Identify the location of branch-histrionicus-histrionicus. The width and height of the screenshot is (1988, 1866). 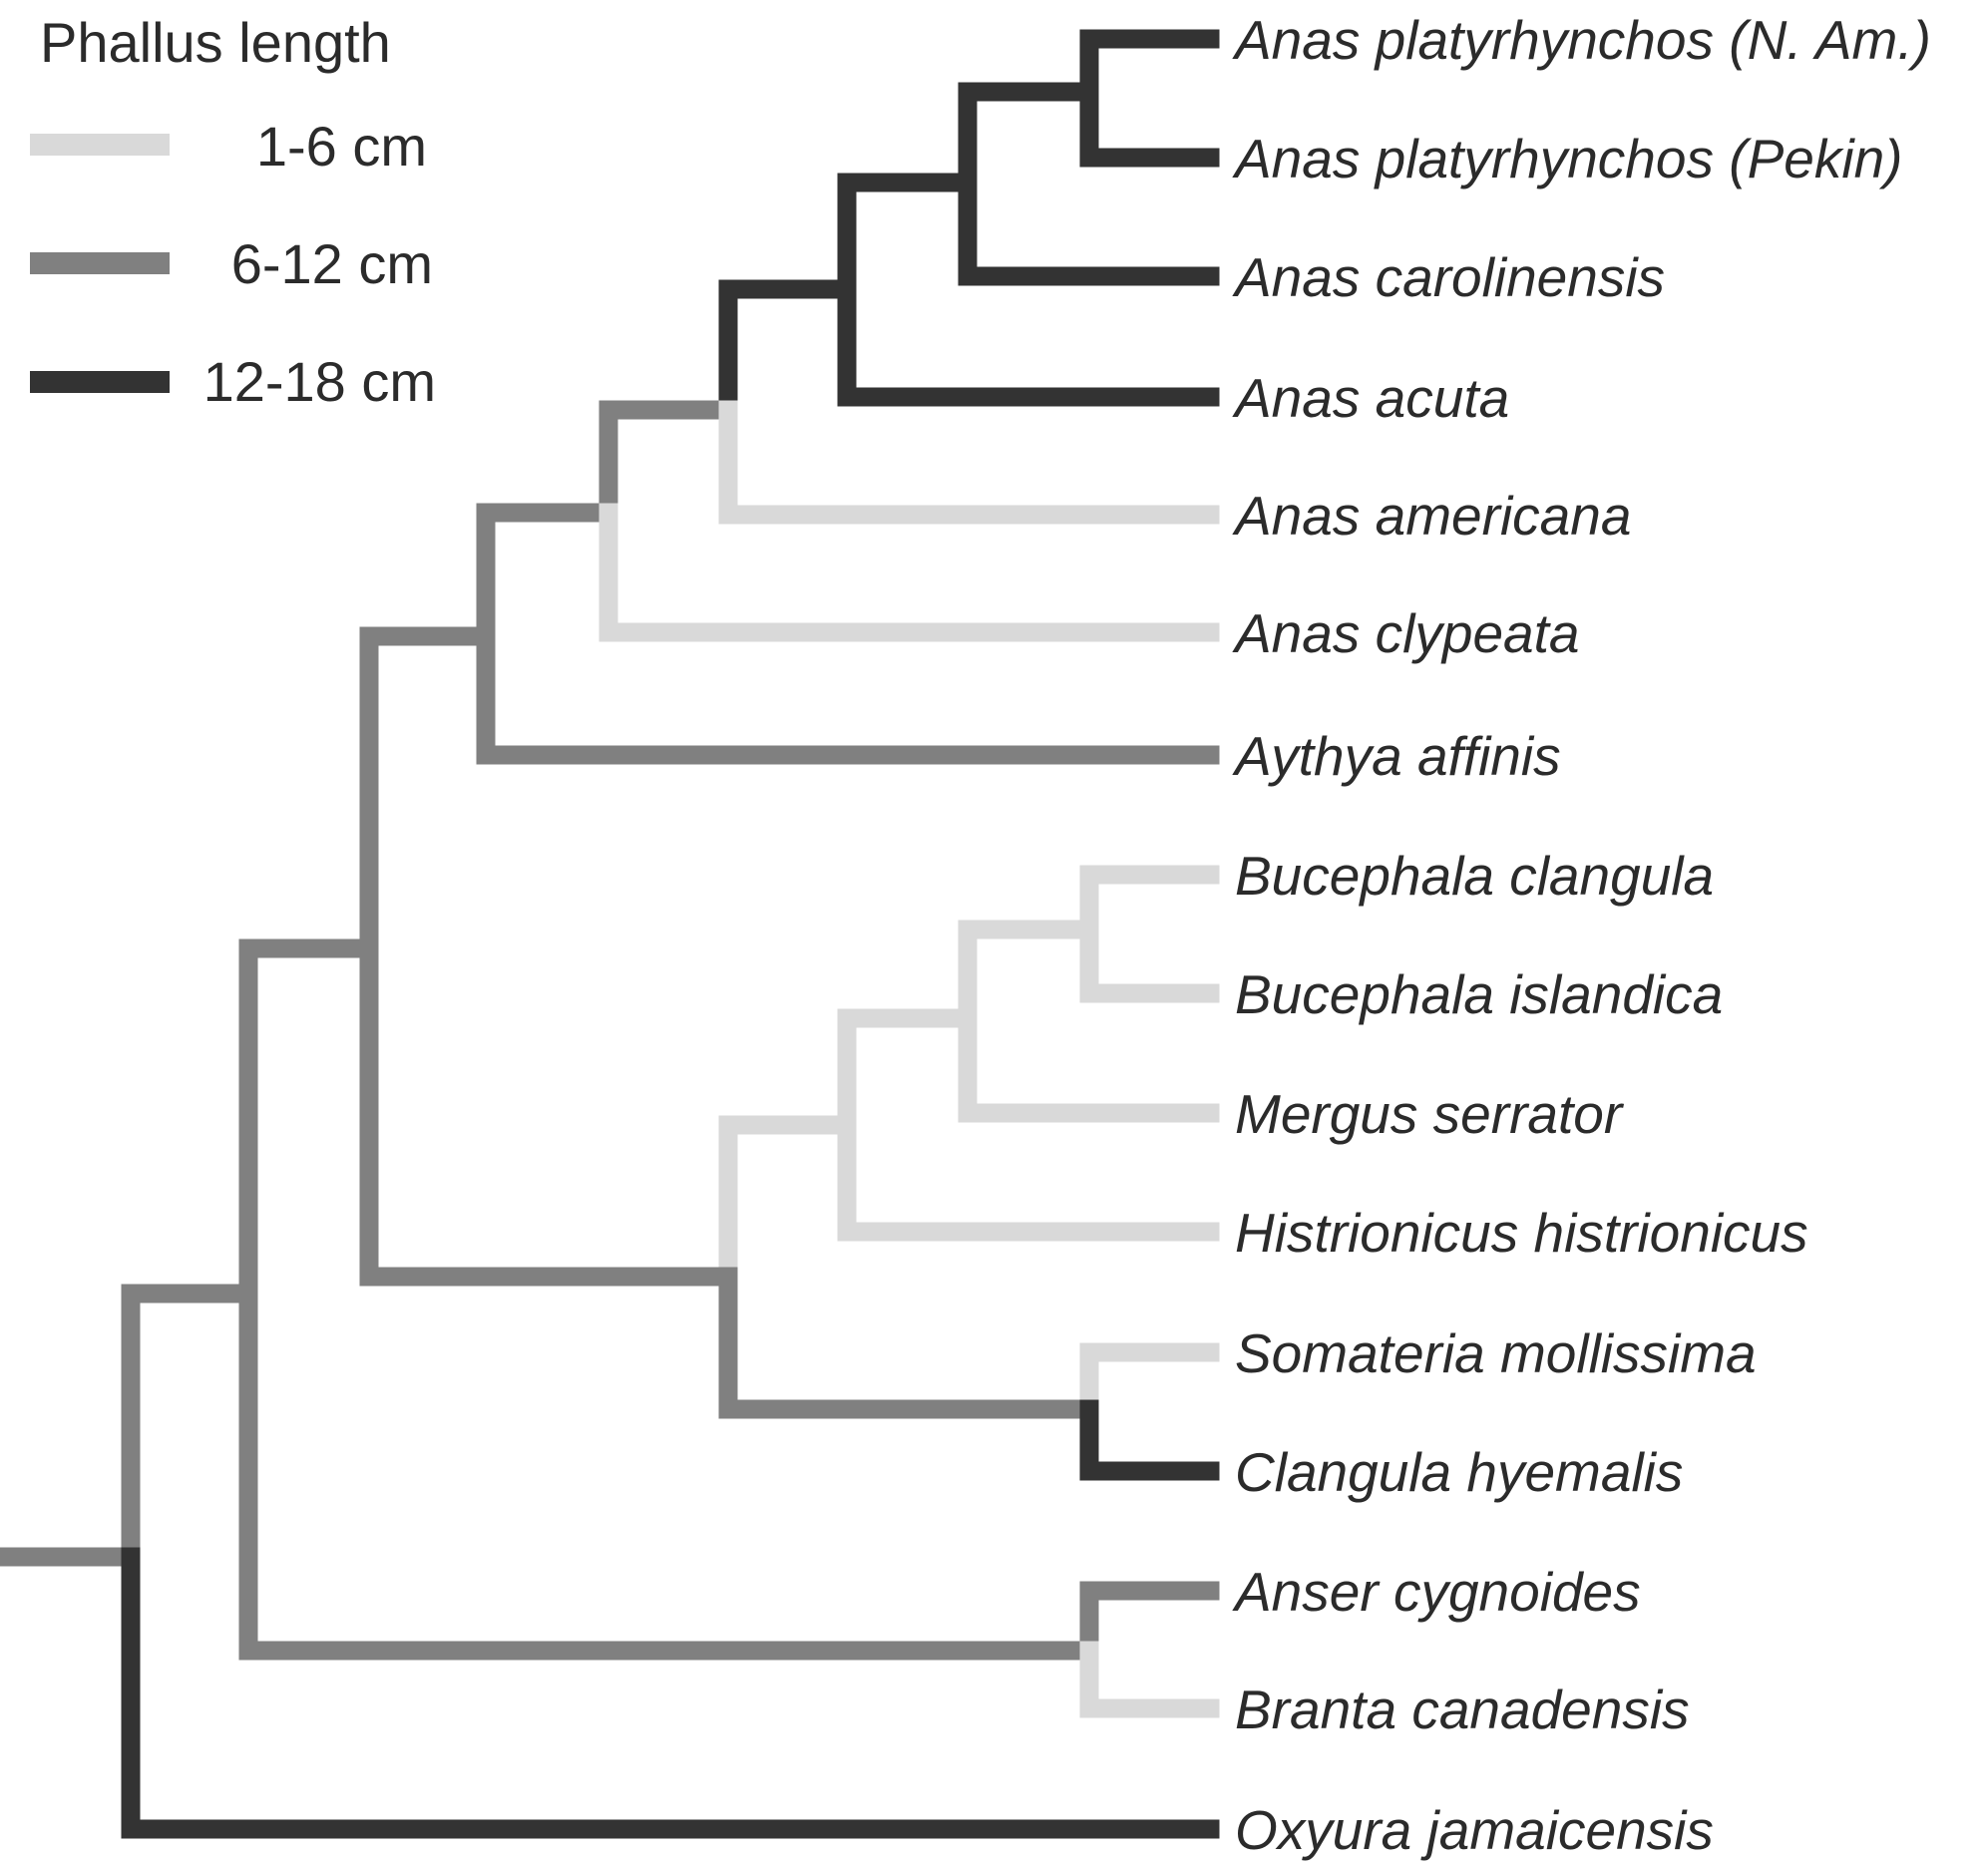
(1028, 1178).